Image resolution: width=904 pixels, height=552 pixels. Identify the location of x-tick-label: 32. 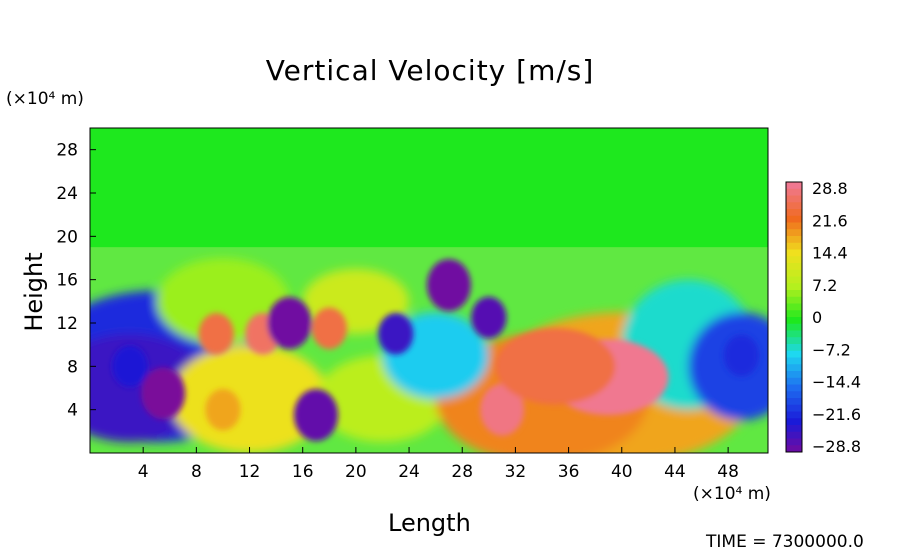
(516, 472).